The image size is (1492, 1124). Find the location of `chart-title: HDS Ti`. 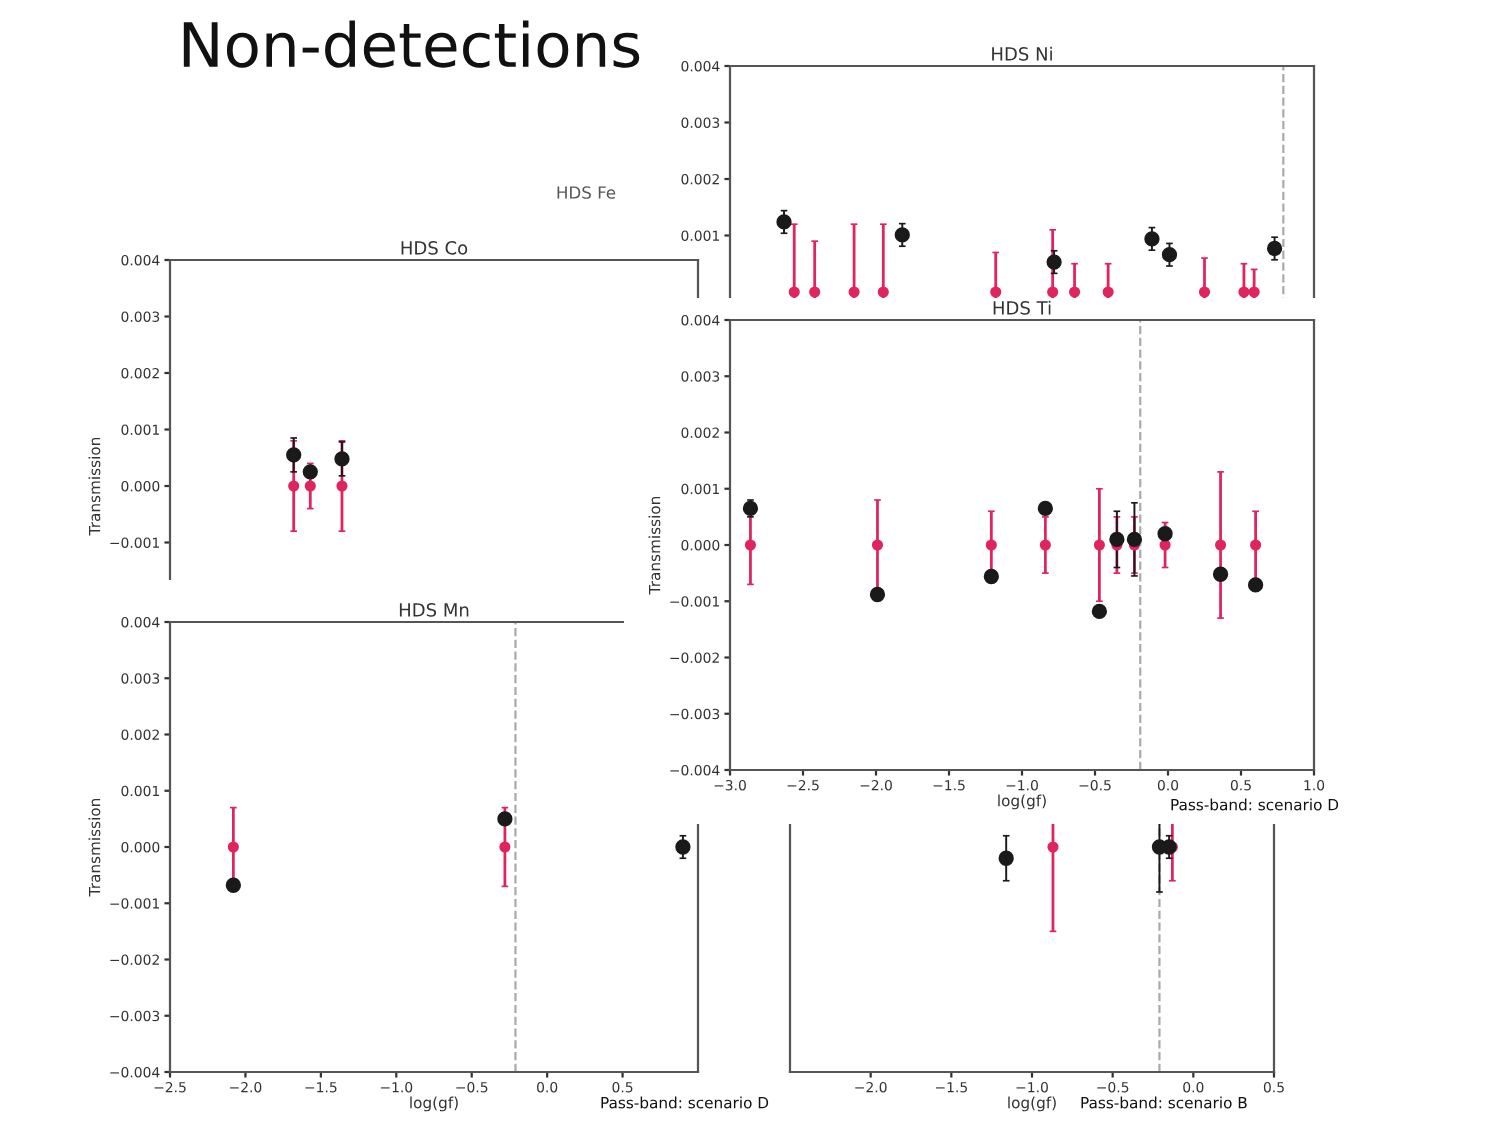

chart-title: HDS Ti is located at coordinates (1022, 307).